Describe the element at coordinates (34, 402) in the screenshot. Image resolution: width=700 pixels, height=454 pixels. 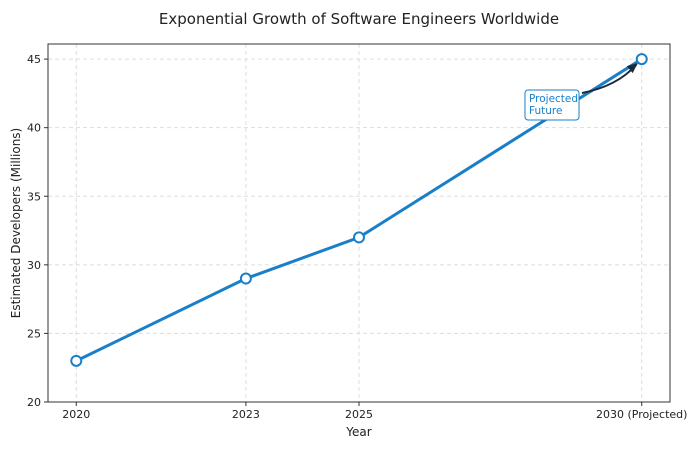
I see `y-tick-label: 20` at that location.